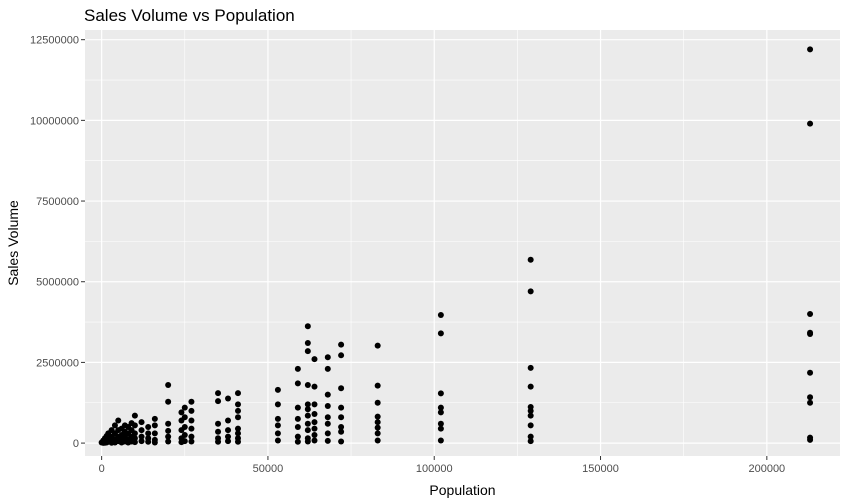  I want to click on y-tick-label: 2500000, so click(57, 363).